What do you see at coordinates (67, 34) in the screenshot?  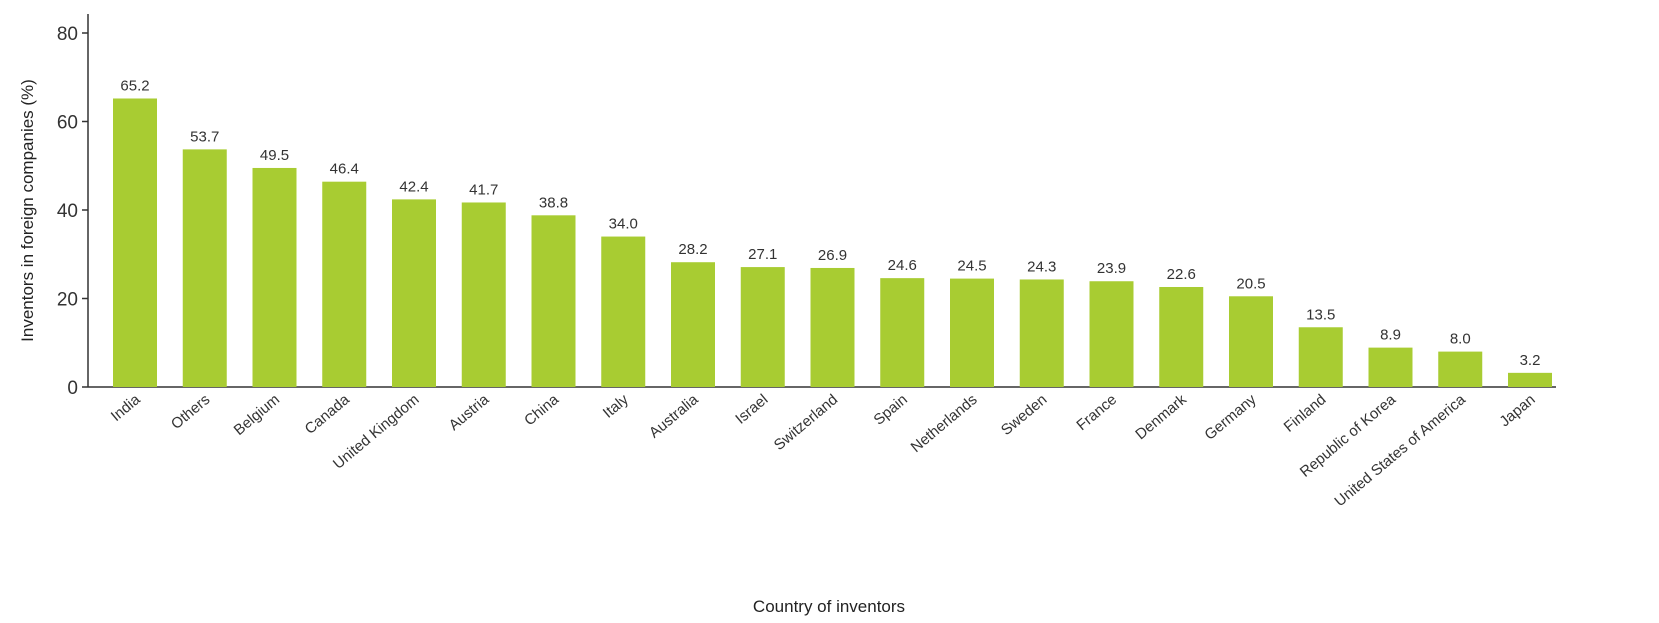 I see `y-tick-label: 80` at bounding box center [67, 34].